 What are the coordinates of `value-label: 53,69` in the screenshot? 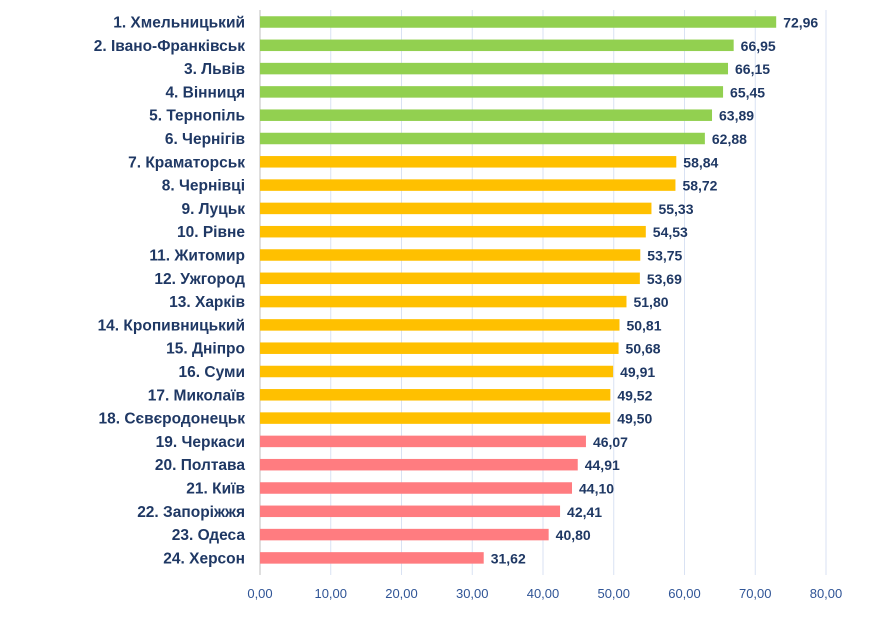 It's located at (664, 279).